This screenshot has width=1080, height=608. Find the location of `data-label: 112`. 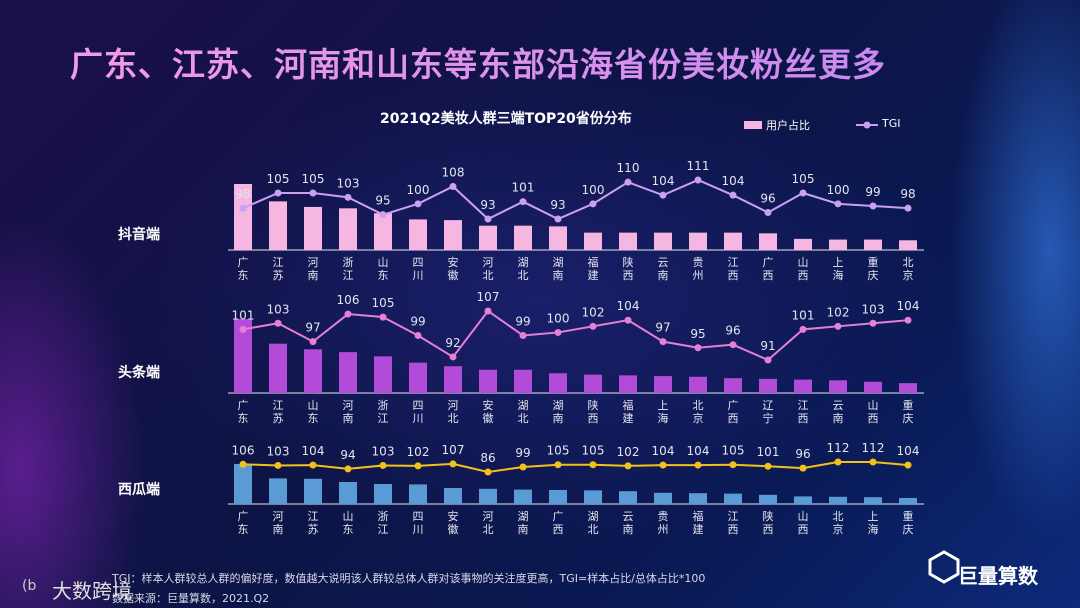

data-label: 112 is located at coordinates (838, 448).